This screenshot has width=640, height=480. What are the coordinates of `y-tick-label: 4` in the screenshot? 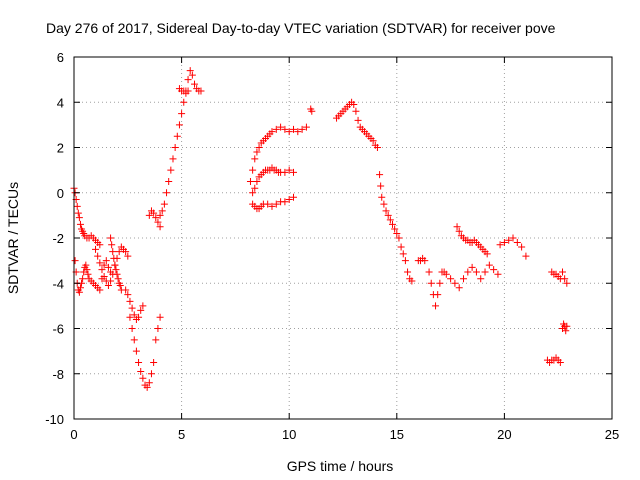 It's located at (60, 102).